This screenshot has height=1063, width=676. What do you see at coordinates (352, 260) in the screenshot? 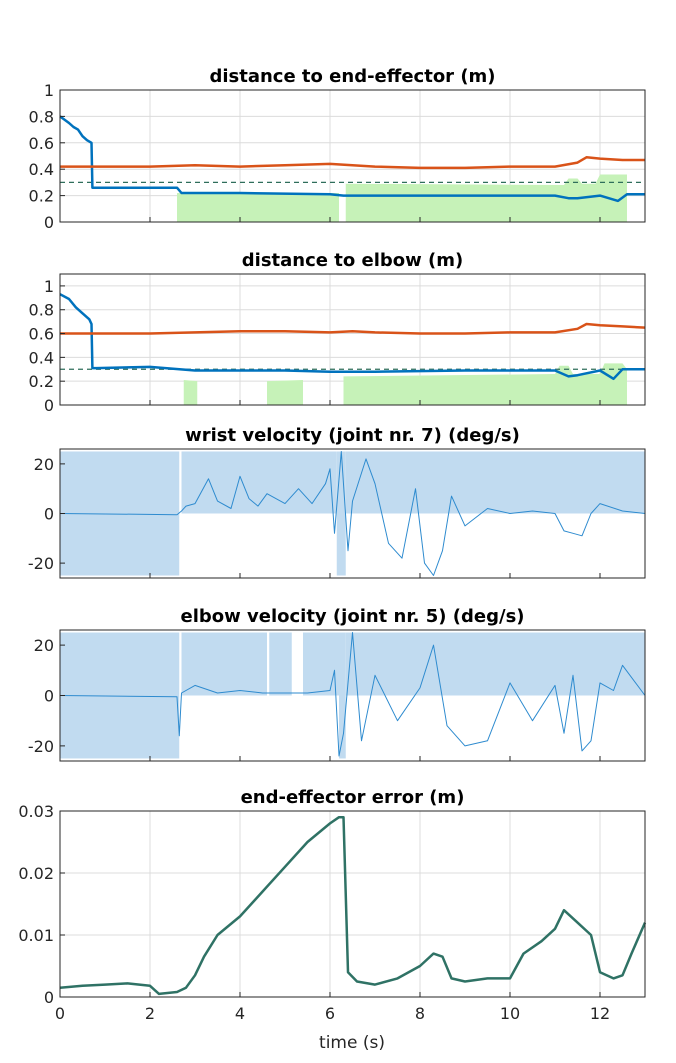
I see `panel-title: distance to elbow (m)` at bounding box center [352, 260].